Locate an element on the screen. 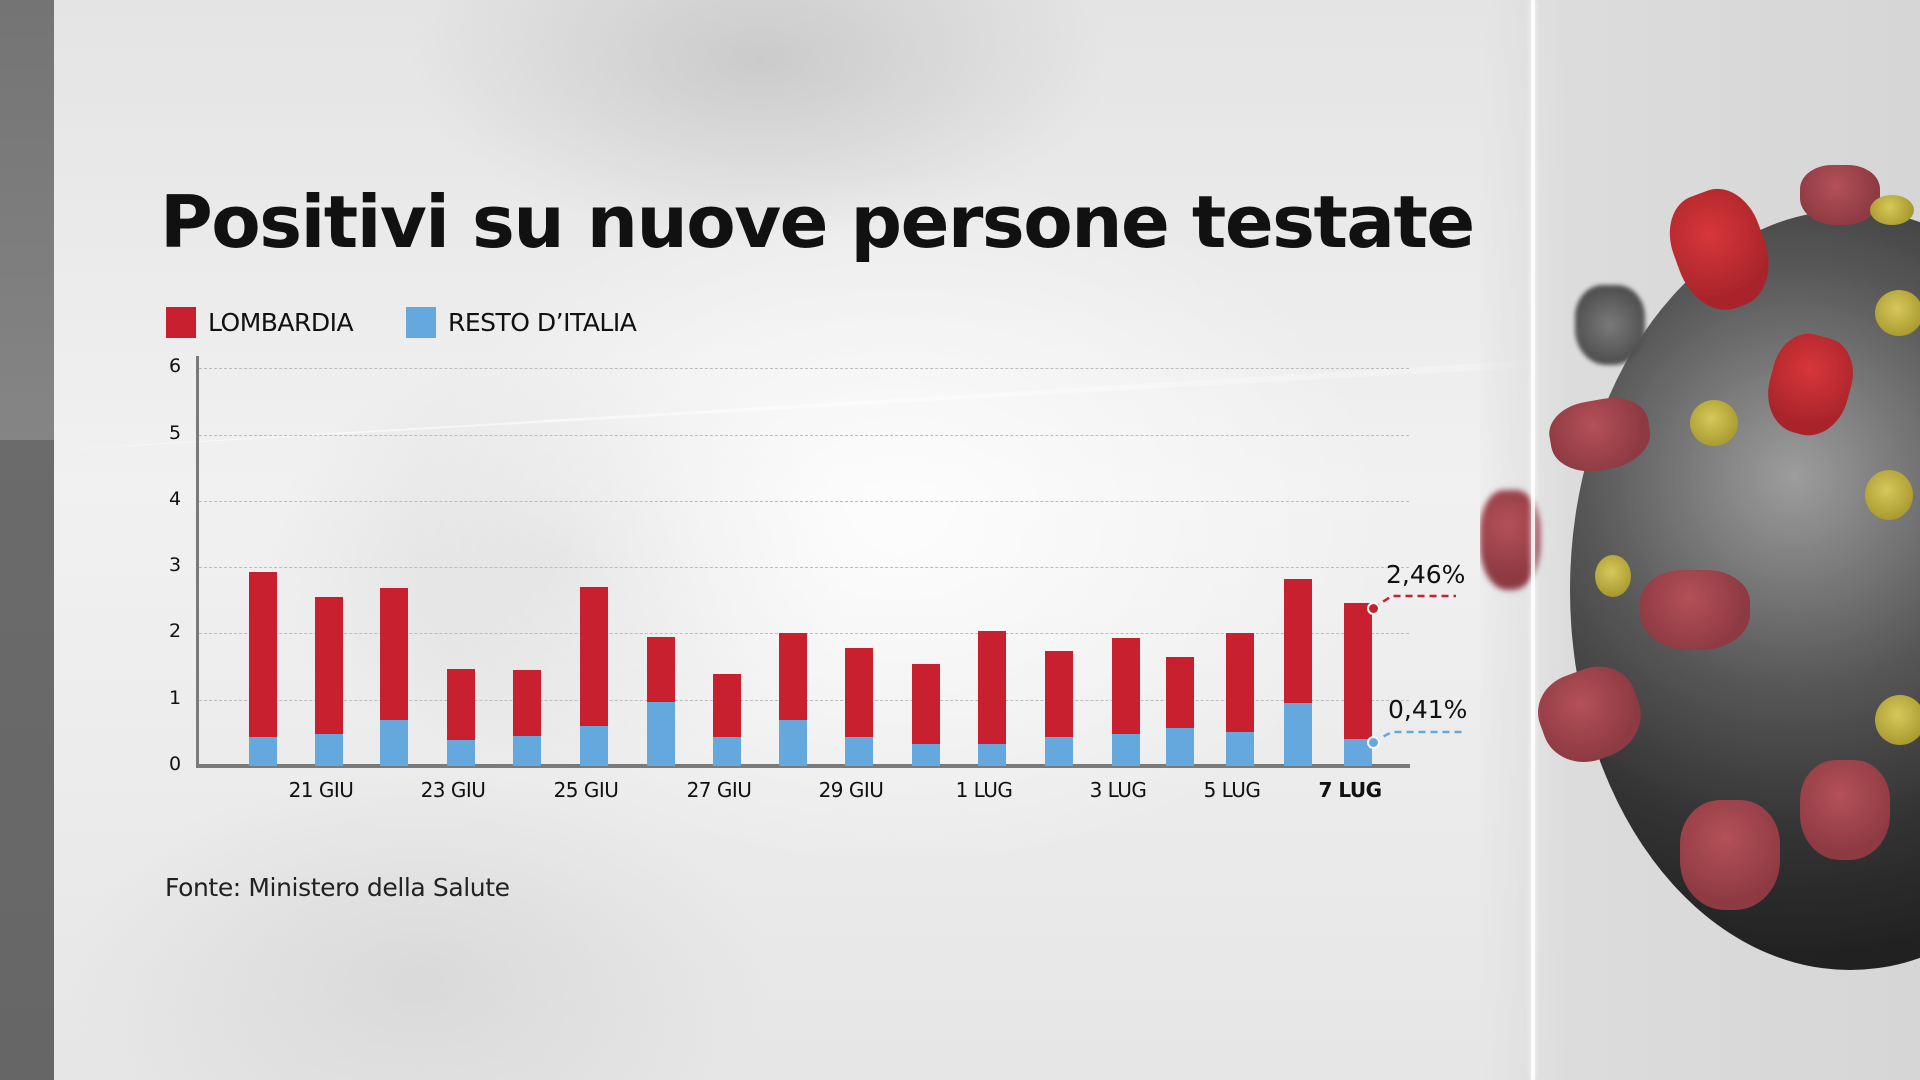 The width and height of the screenshot is (1920, 1080). y-tick-label: 2 is located at coordinates (175, 631).